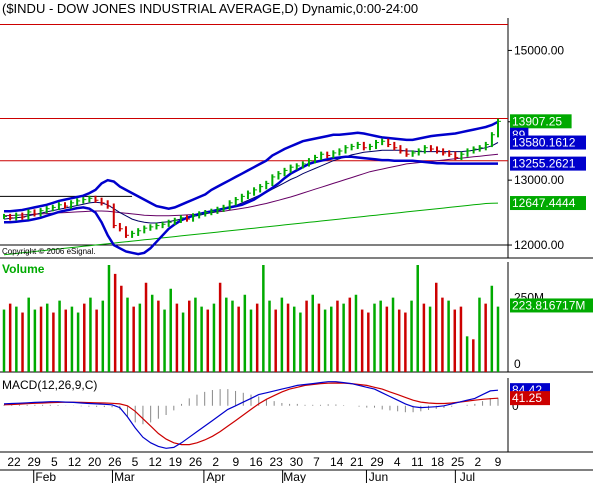 The width and height of the screenshot is (593, 483). Describe the element at coordinates (23, 269) in the screenshot. I see `volume-label: Volume` at that location.